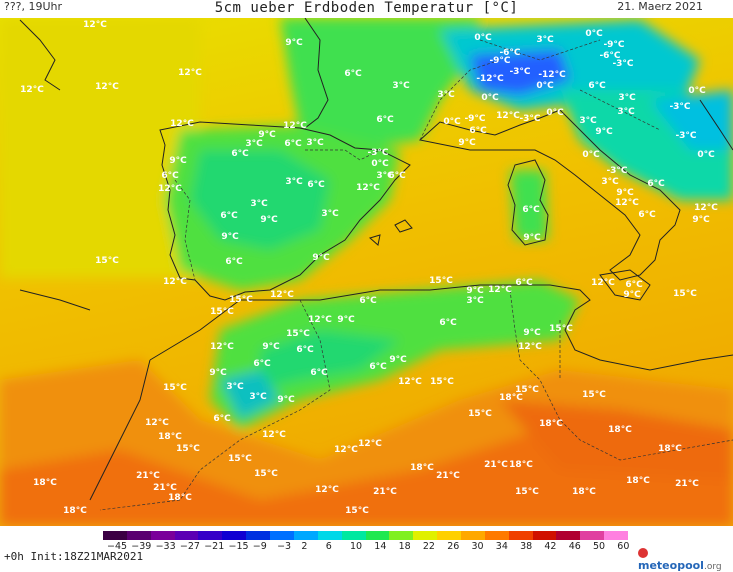  I want to click on color-scale-tick: −9, so click(259, 546).